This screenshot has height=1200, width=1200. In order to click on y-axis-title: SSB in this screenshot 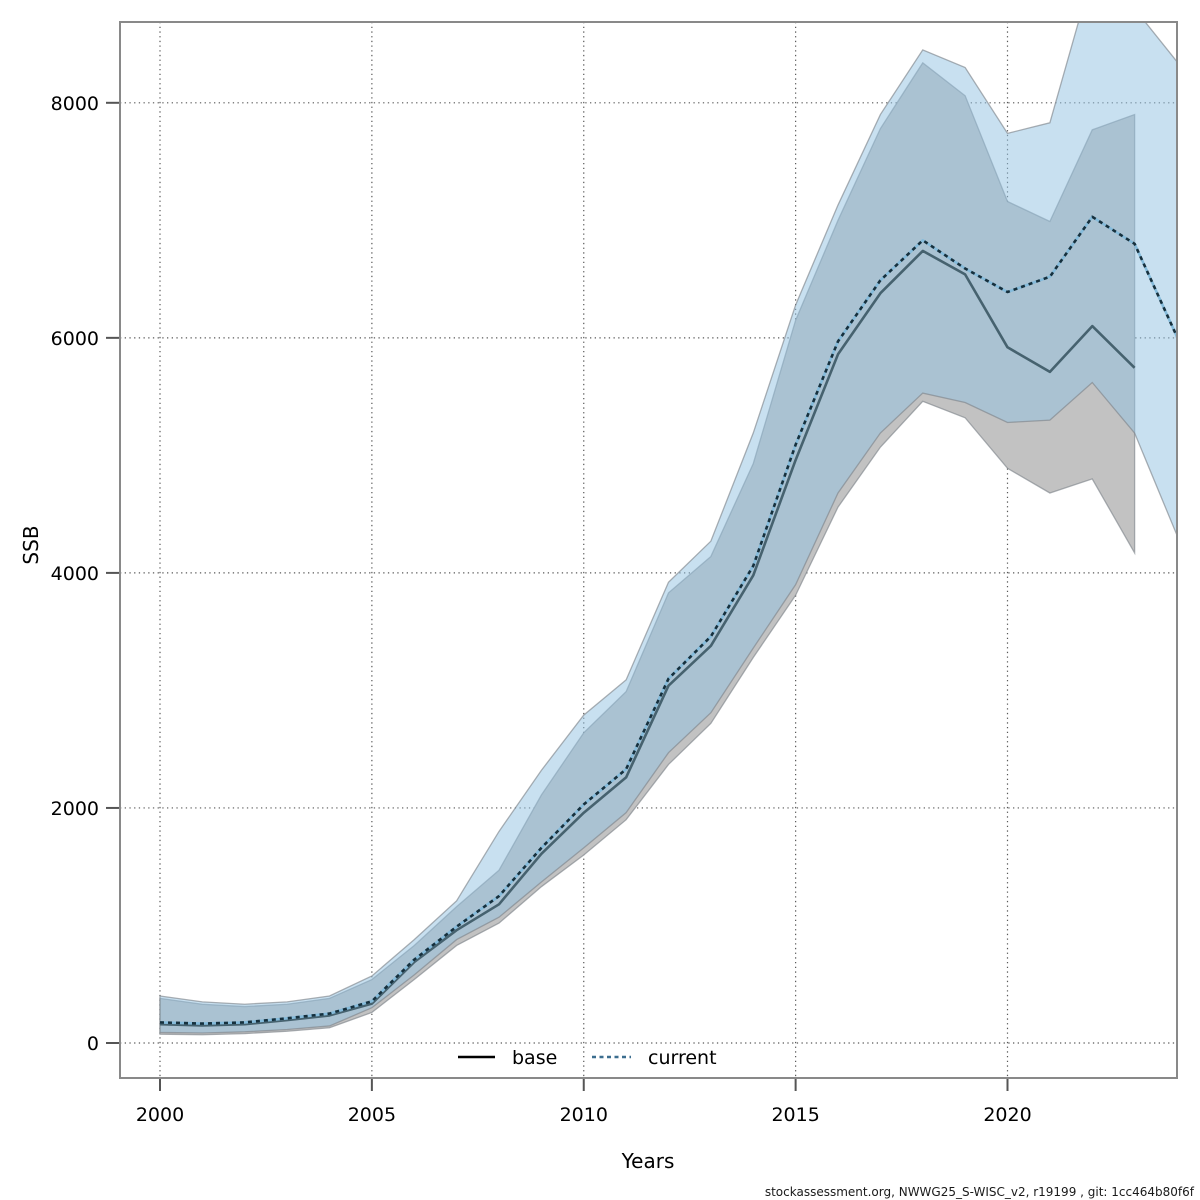, I will do `click(31, 544)`.